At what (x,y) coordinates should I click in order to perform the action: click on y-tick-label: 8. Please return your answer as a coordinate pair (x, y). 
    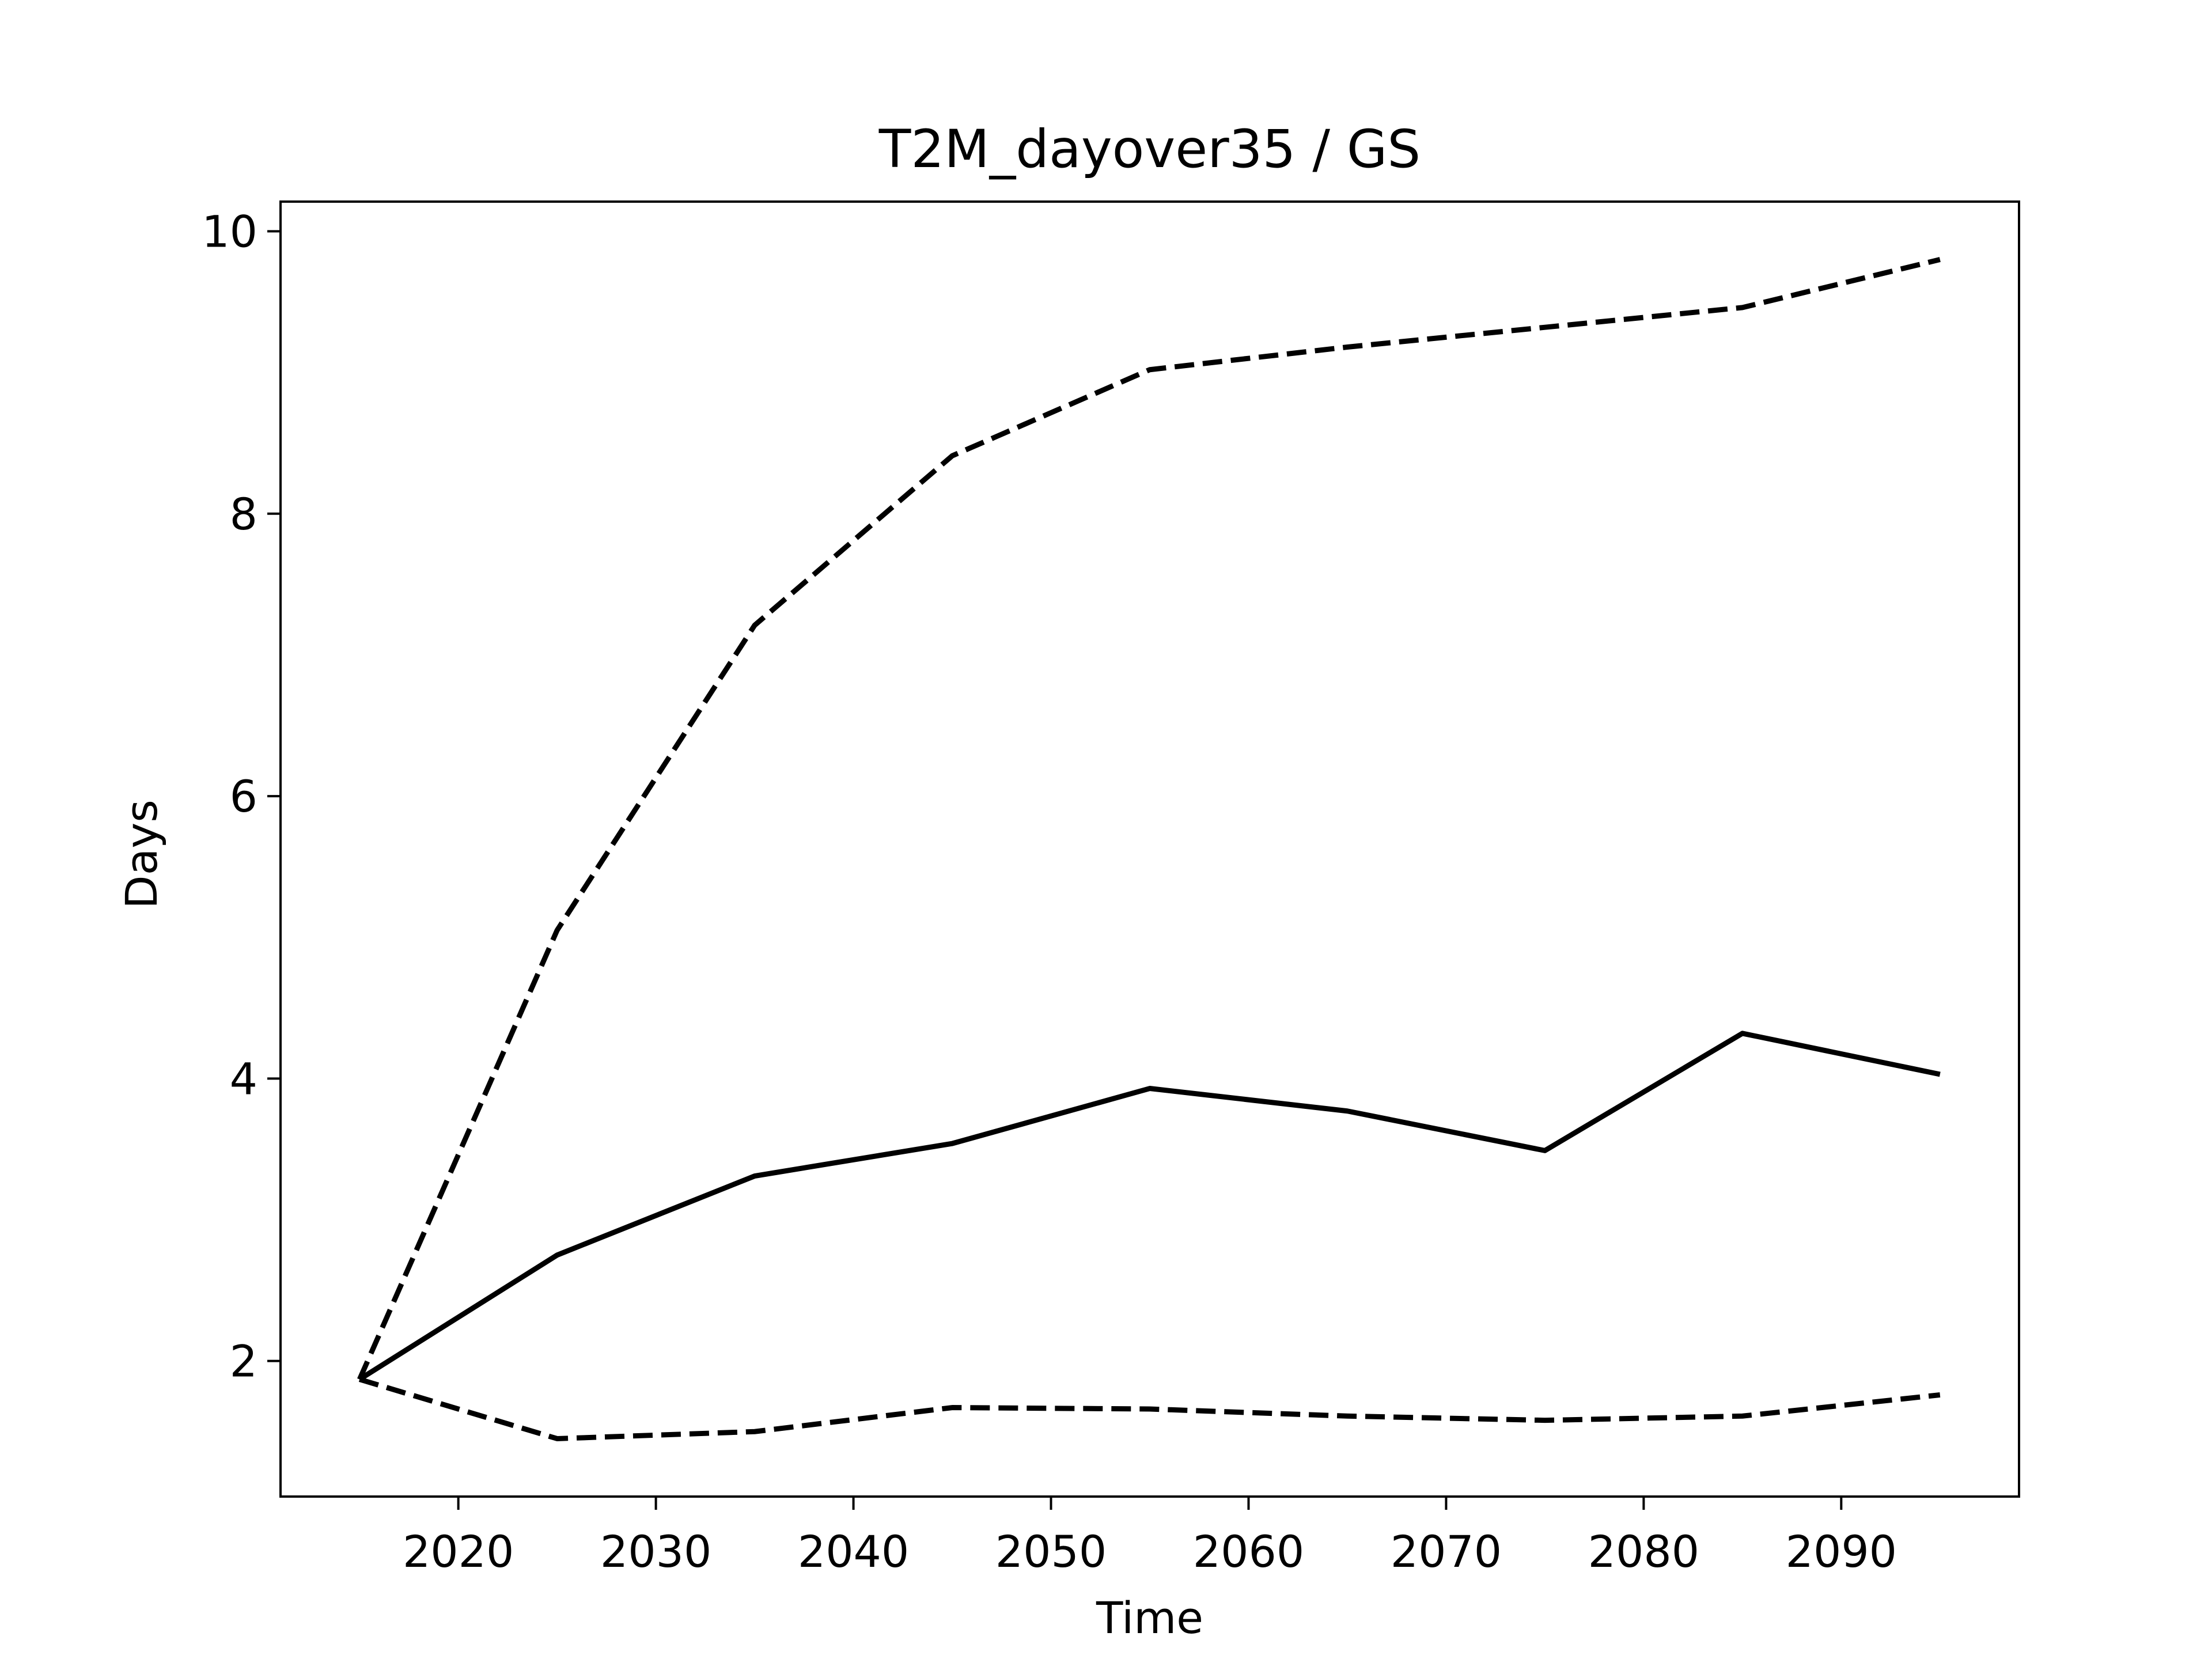
    Looking at the image, I should click on (243, 514).